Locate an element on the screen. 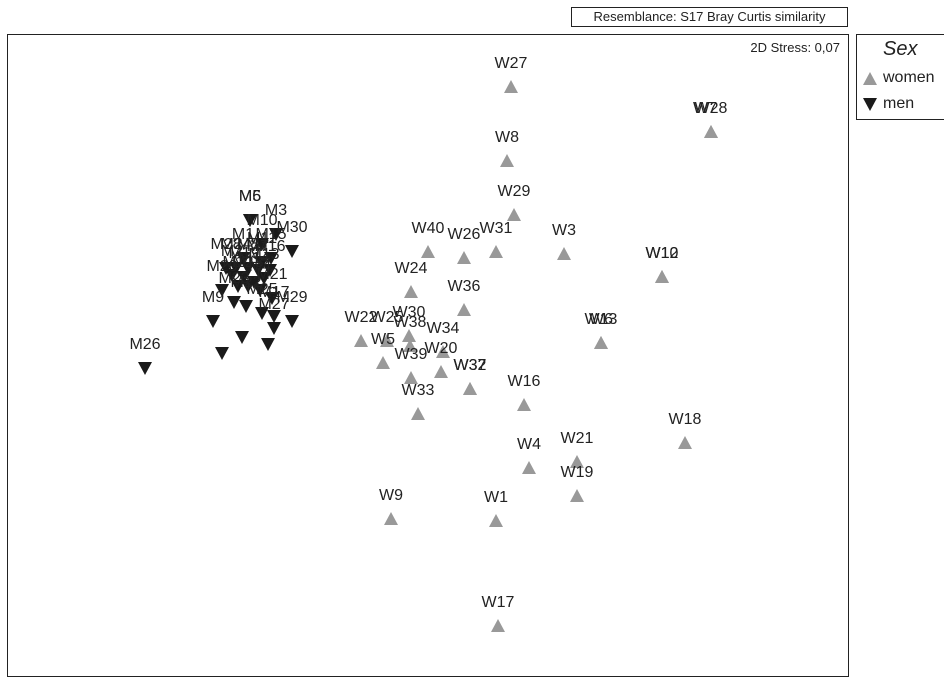 This screenshot has width=944, height=682. point-m3 is located at coordinates (276, 234).